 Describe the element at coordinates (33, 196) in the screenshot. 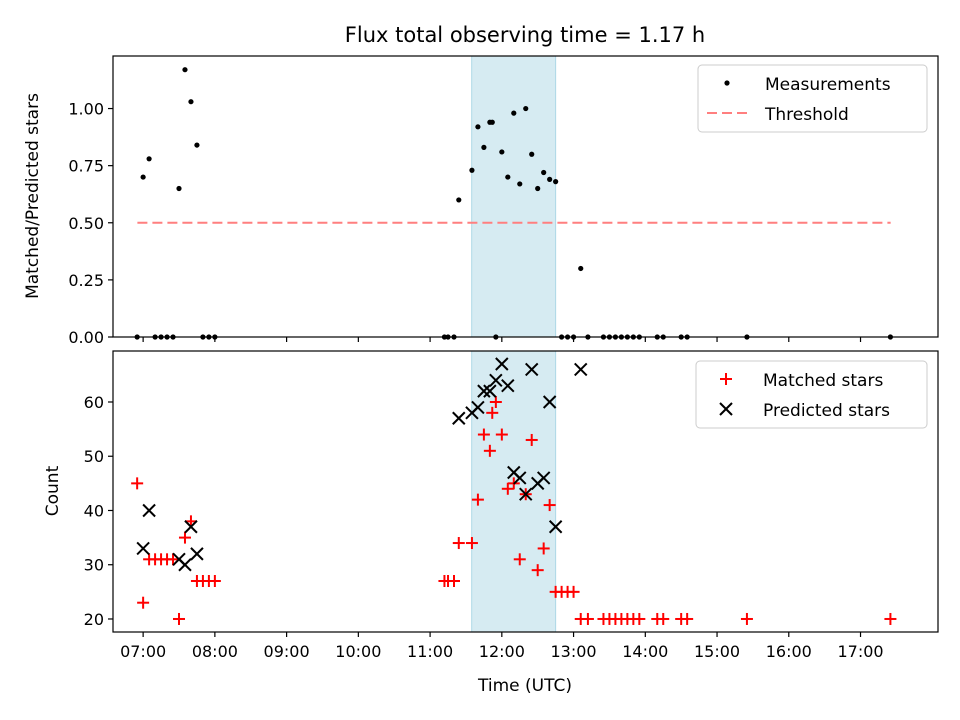

I see `top-y-axis-label: Matched/Predicted stars` at that location.